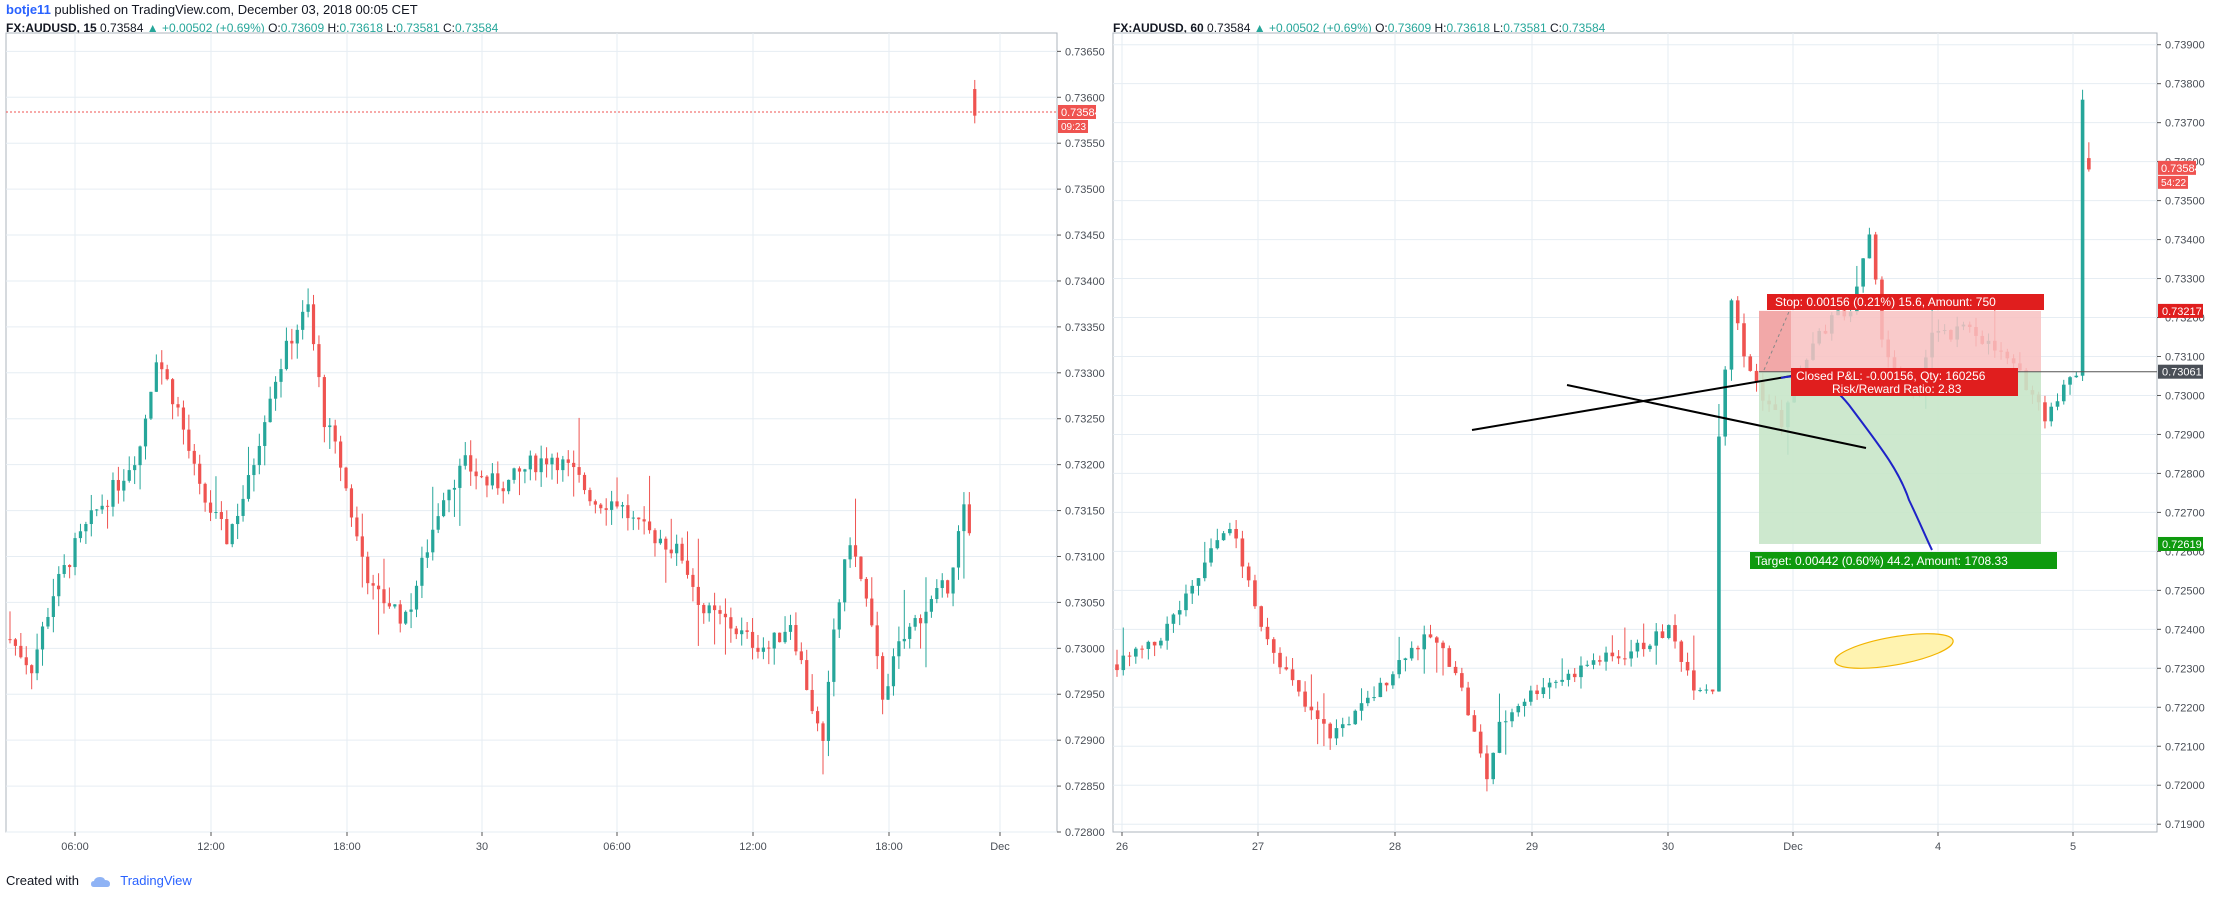 The image size is (2217, 899). What do you see at coordinates (1885, 302) in the screenshot?
I see `stop-label: Stop: 0.00156 (0.21%) 15.6, Amount: 750` at bounding box center [1885, 302].